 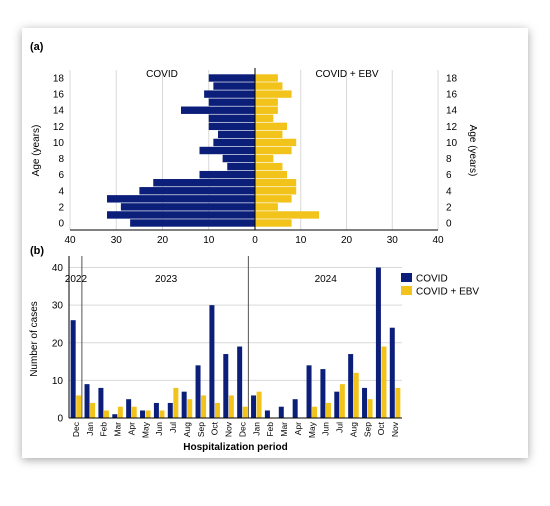 What do you see at coordinates (61, 191) in the screenshot?
I see `y-tick-label-left: 4` at bounding box center [61, 191].